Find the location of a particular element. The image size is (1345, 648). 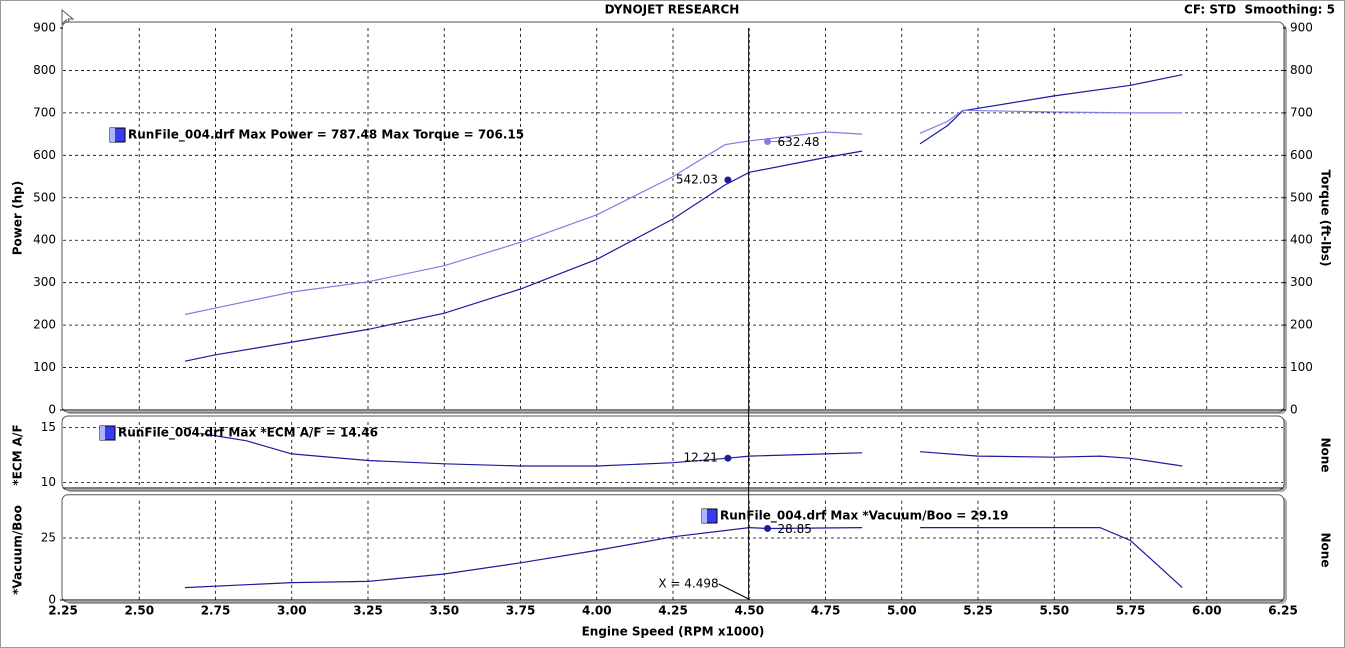

y2-tick-label: 400 is located at coordinates (1301, 240).